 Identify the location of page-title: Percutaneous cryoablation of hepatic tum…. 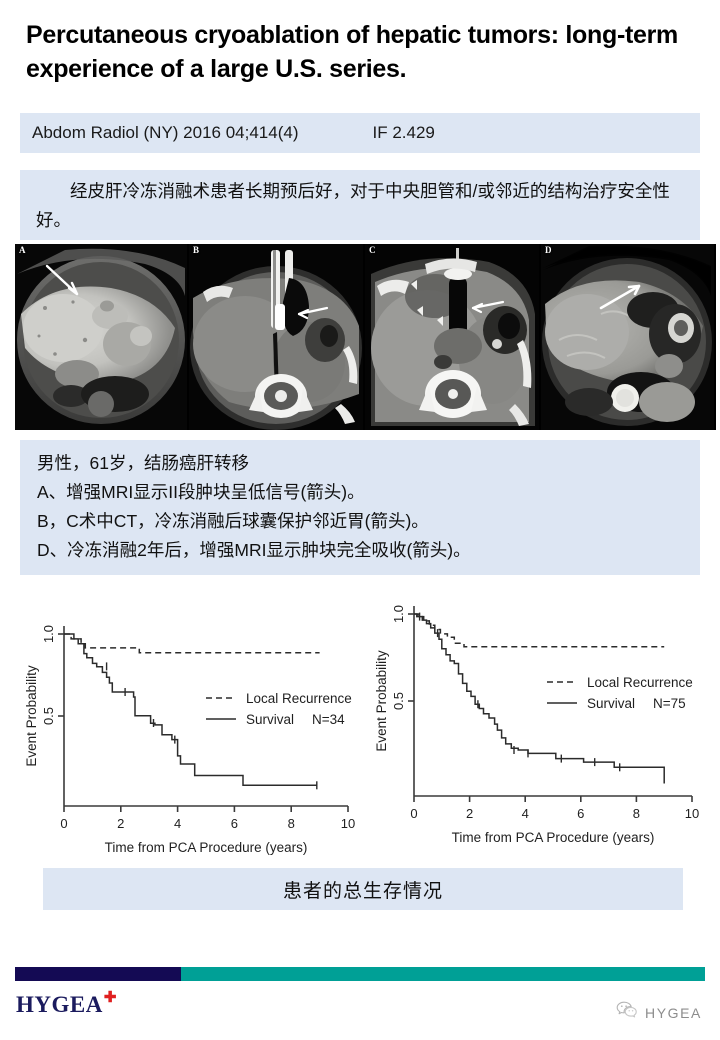
(352, 52).